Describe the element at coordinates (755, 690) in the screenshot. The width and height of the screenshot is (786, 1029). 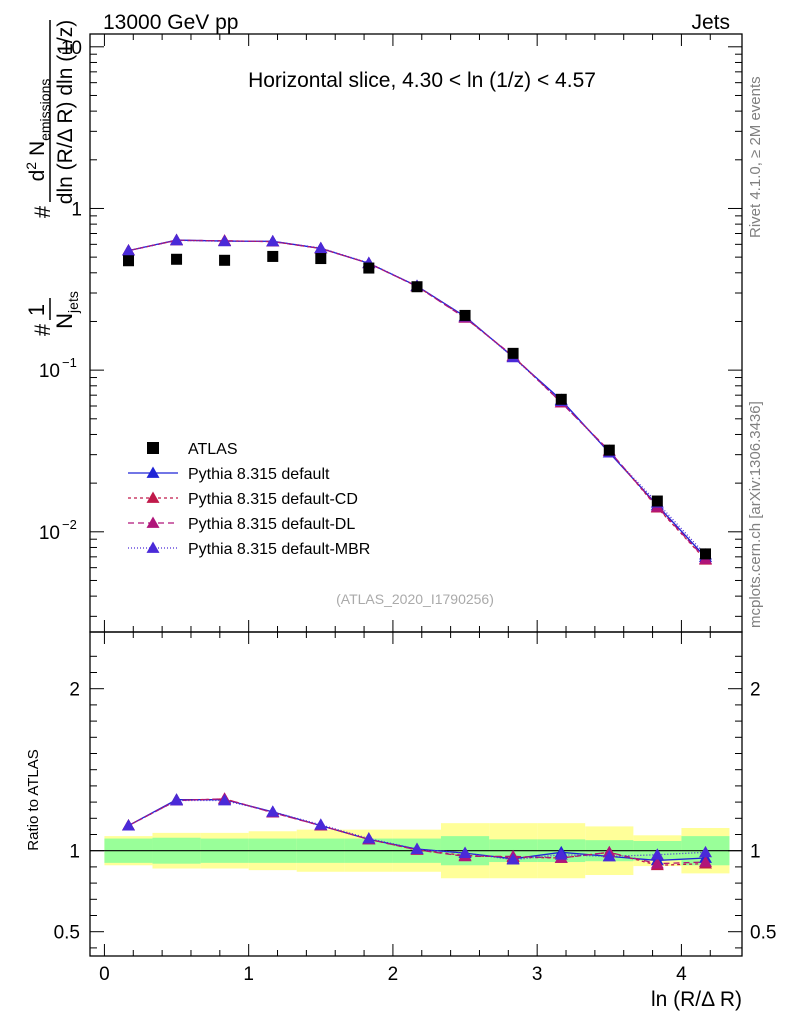
I see `ratio-y-tick-label-right: 2` at that location.